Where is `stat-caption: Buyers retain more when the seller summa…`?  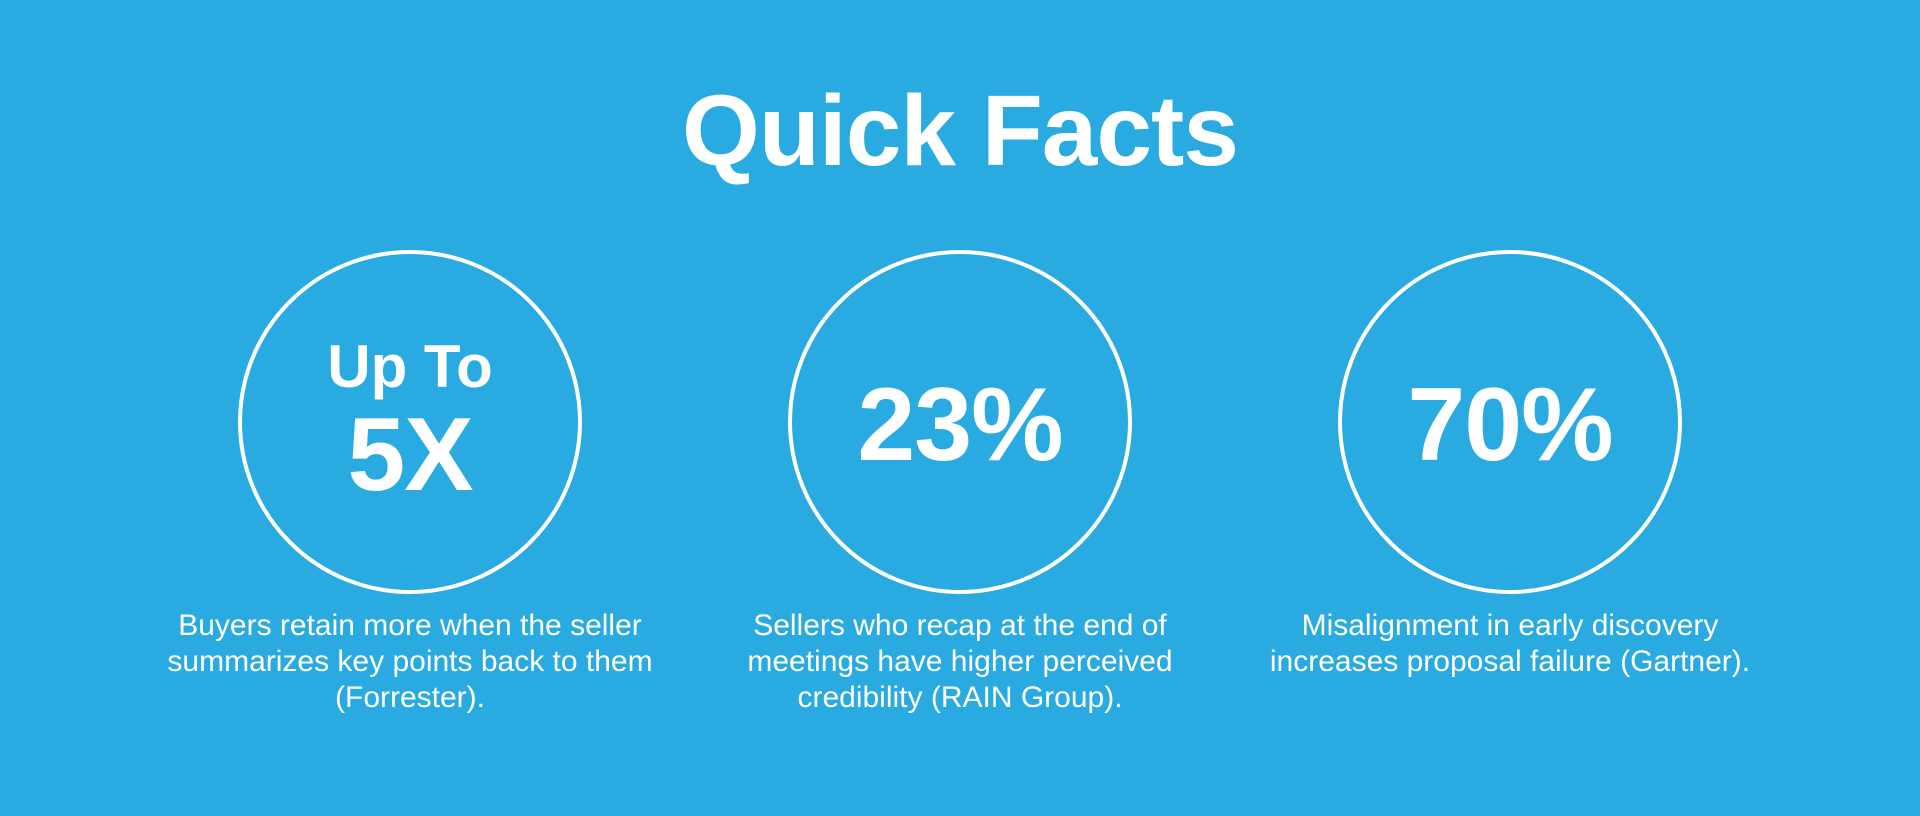
stat-caption: Buyers retain more when the seller summa… is located at coordinates (410, 661).